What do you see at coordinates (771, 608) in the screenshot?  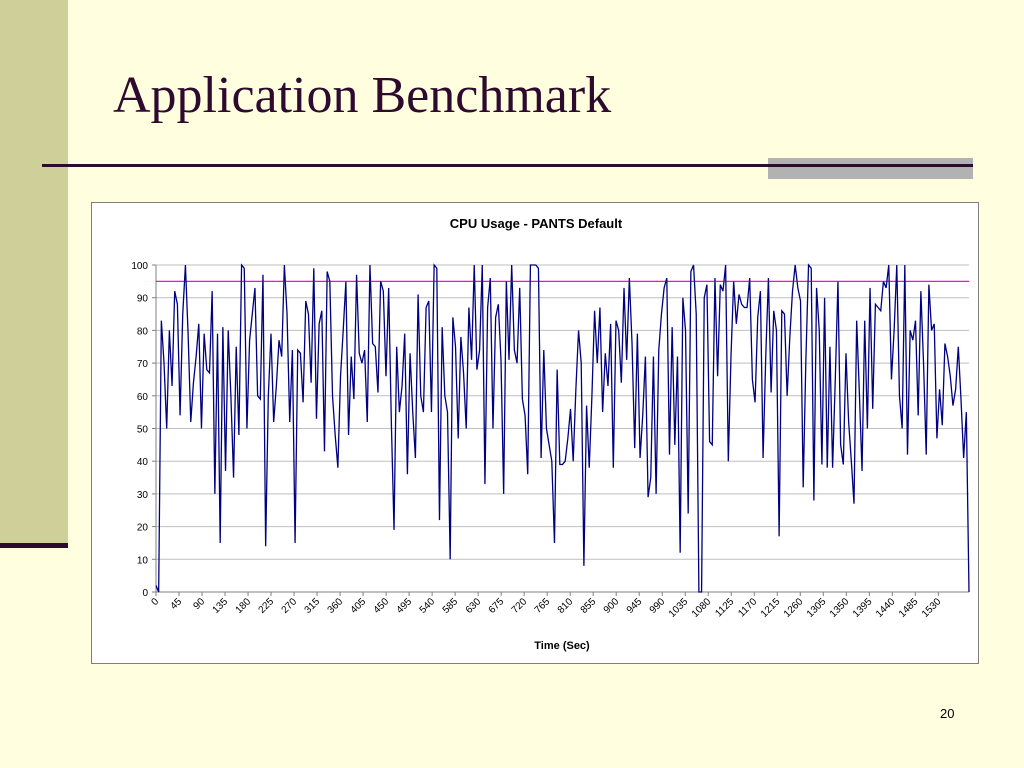 I see `x-tick-label: 1215` at bounding box center [771, 608].